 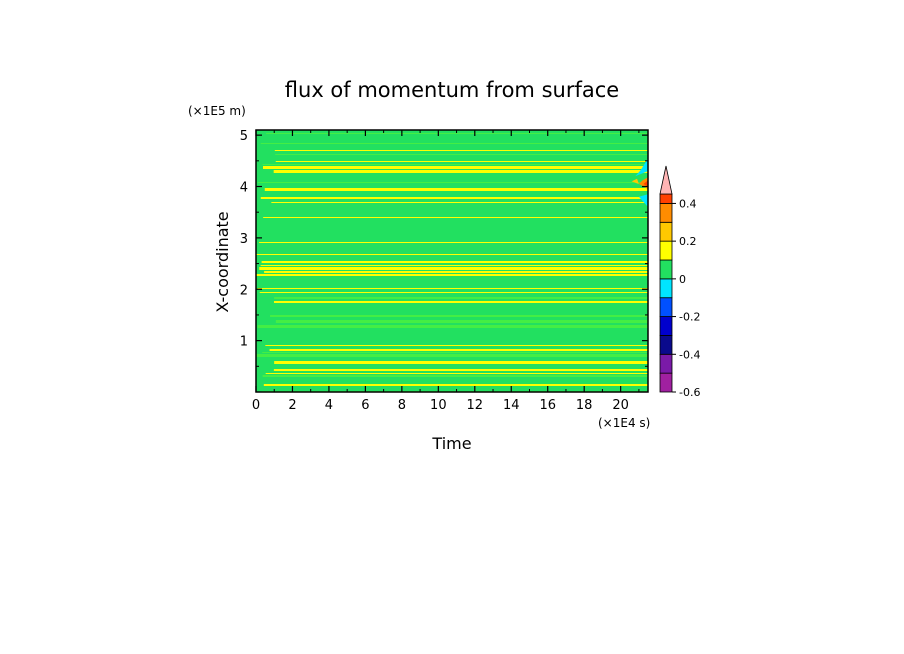 I want to click on colorbar-label: -0.4, so click(x=689, y=354).